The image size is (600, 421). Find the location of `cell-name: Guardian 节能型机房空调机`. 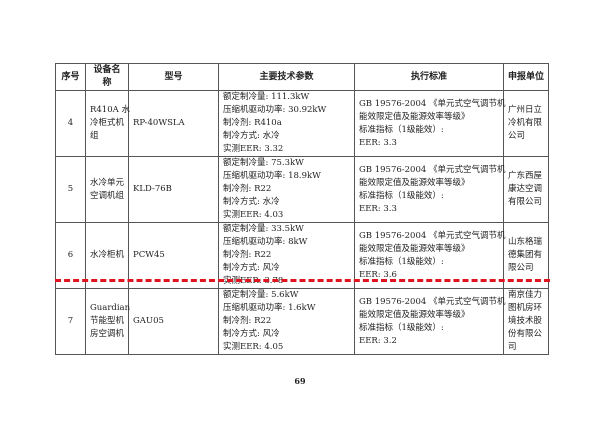

cell-name: Guardian 节能型机房空调机 is located at coordinates (108, 321).